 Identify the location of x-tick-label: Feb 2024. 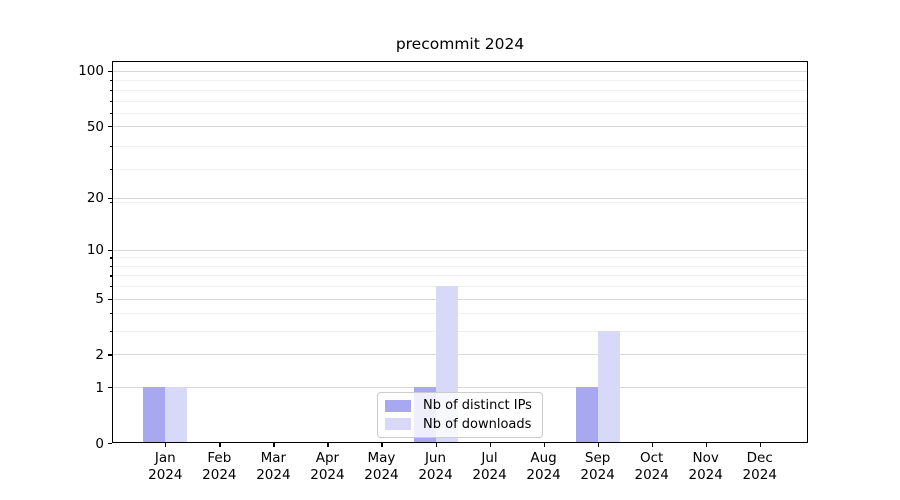
(219, 467).